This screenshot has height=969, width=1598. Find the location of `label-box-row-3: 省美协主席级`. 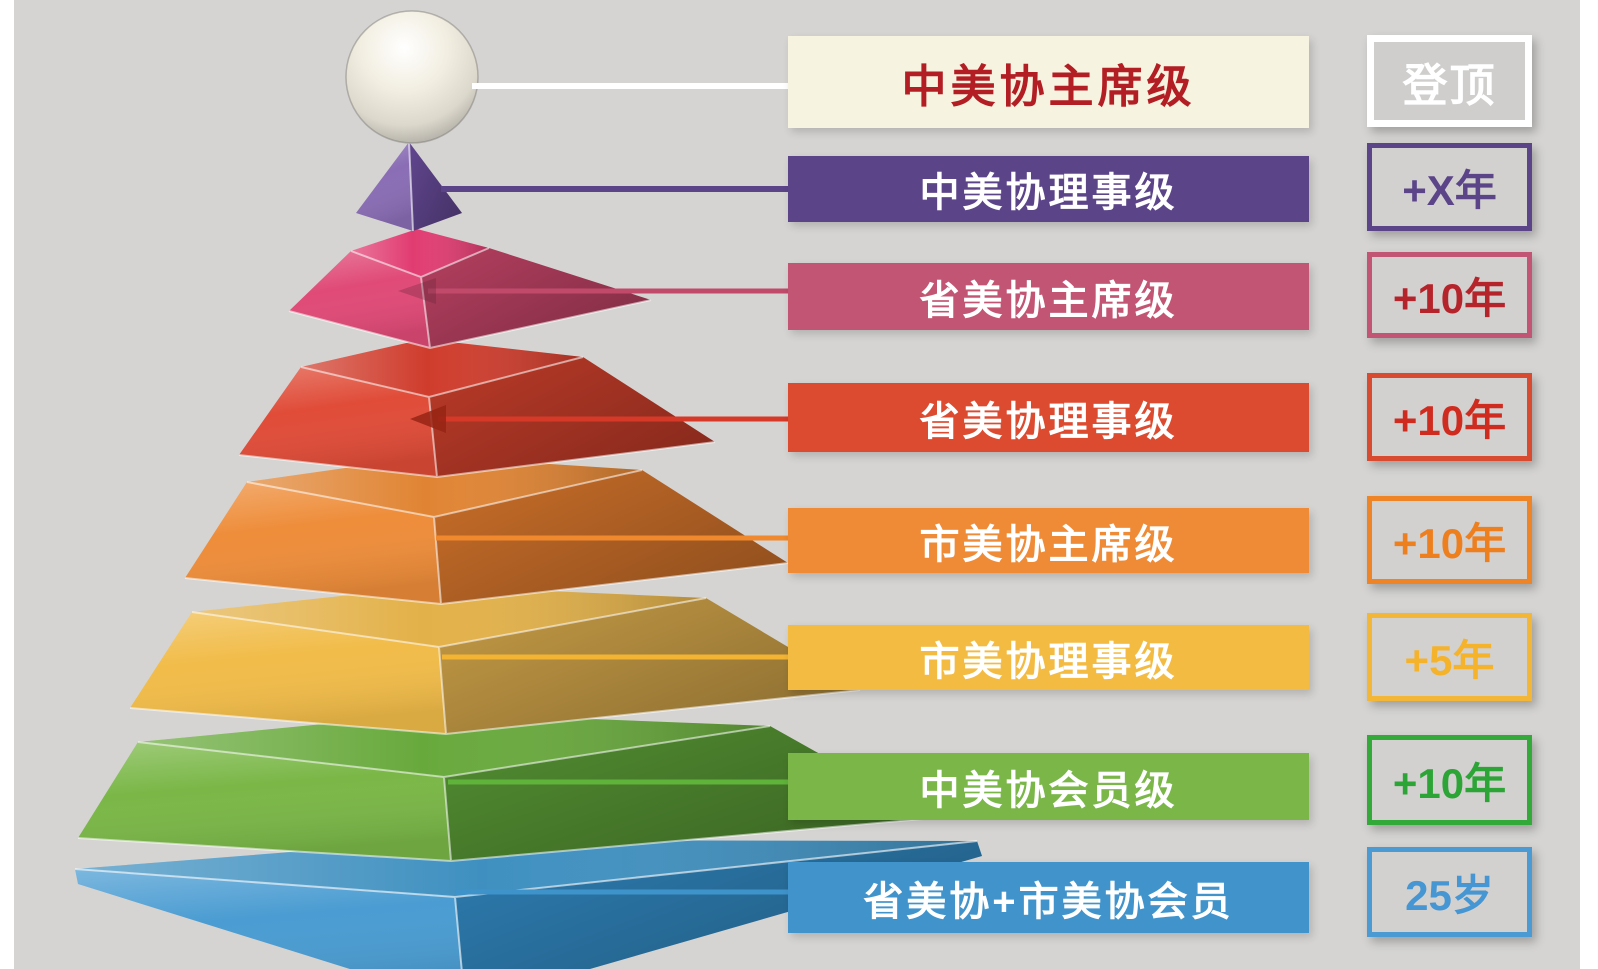

label-box-row-3: 省美协主席级 is located at coordinates (1048, 296).